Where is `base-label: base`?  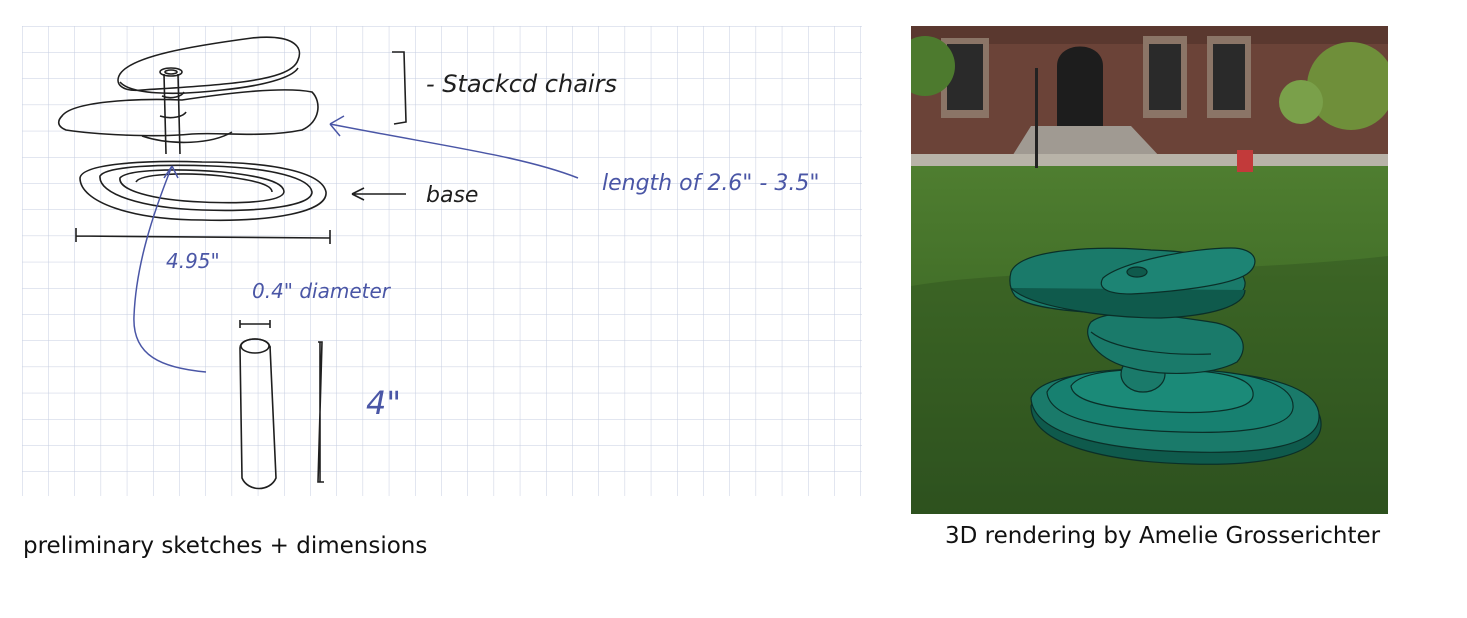 base-label: base is located at coordinates (452, 195).